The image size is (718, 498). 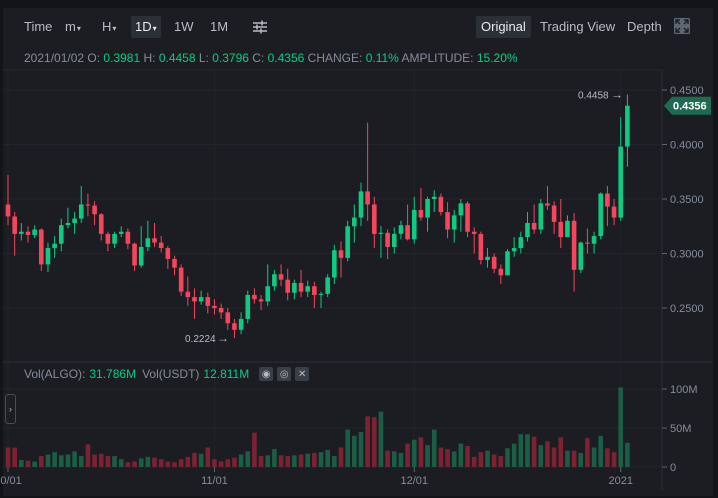 I want to click on info-date: 2021/01/02, so click(x=54, y=58).